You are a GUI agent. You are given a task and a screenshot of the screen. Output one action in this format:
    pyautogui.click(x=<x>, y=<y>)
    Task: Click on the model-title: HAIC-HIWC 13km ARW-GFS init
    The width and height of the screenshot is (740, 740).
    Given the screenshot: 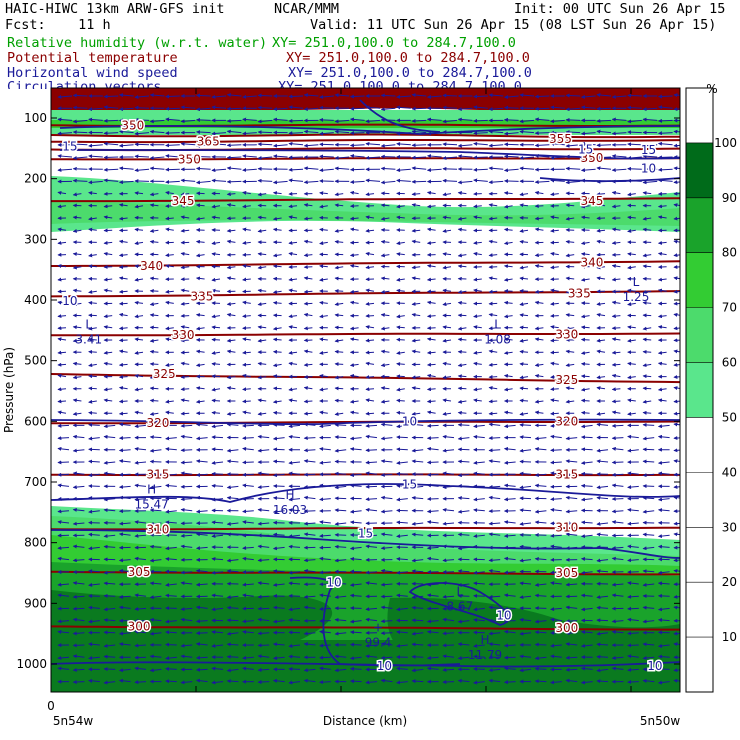 What is the action you would take?
    pyautogui.click(x=115, y=9)
    